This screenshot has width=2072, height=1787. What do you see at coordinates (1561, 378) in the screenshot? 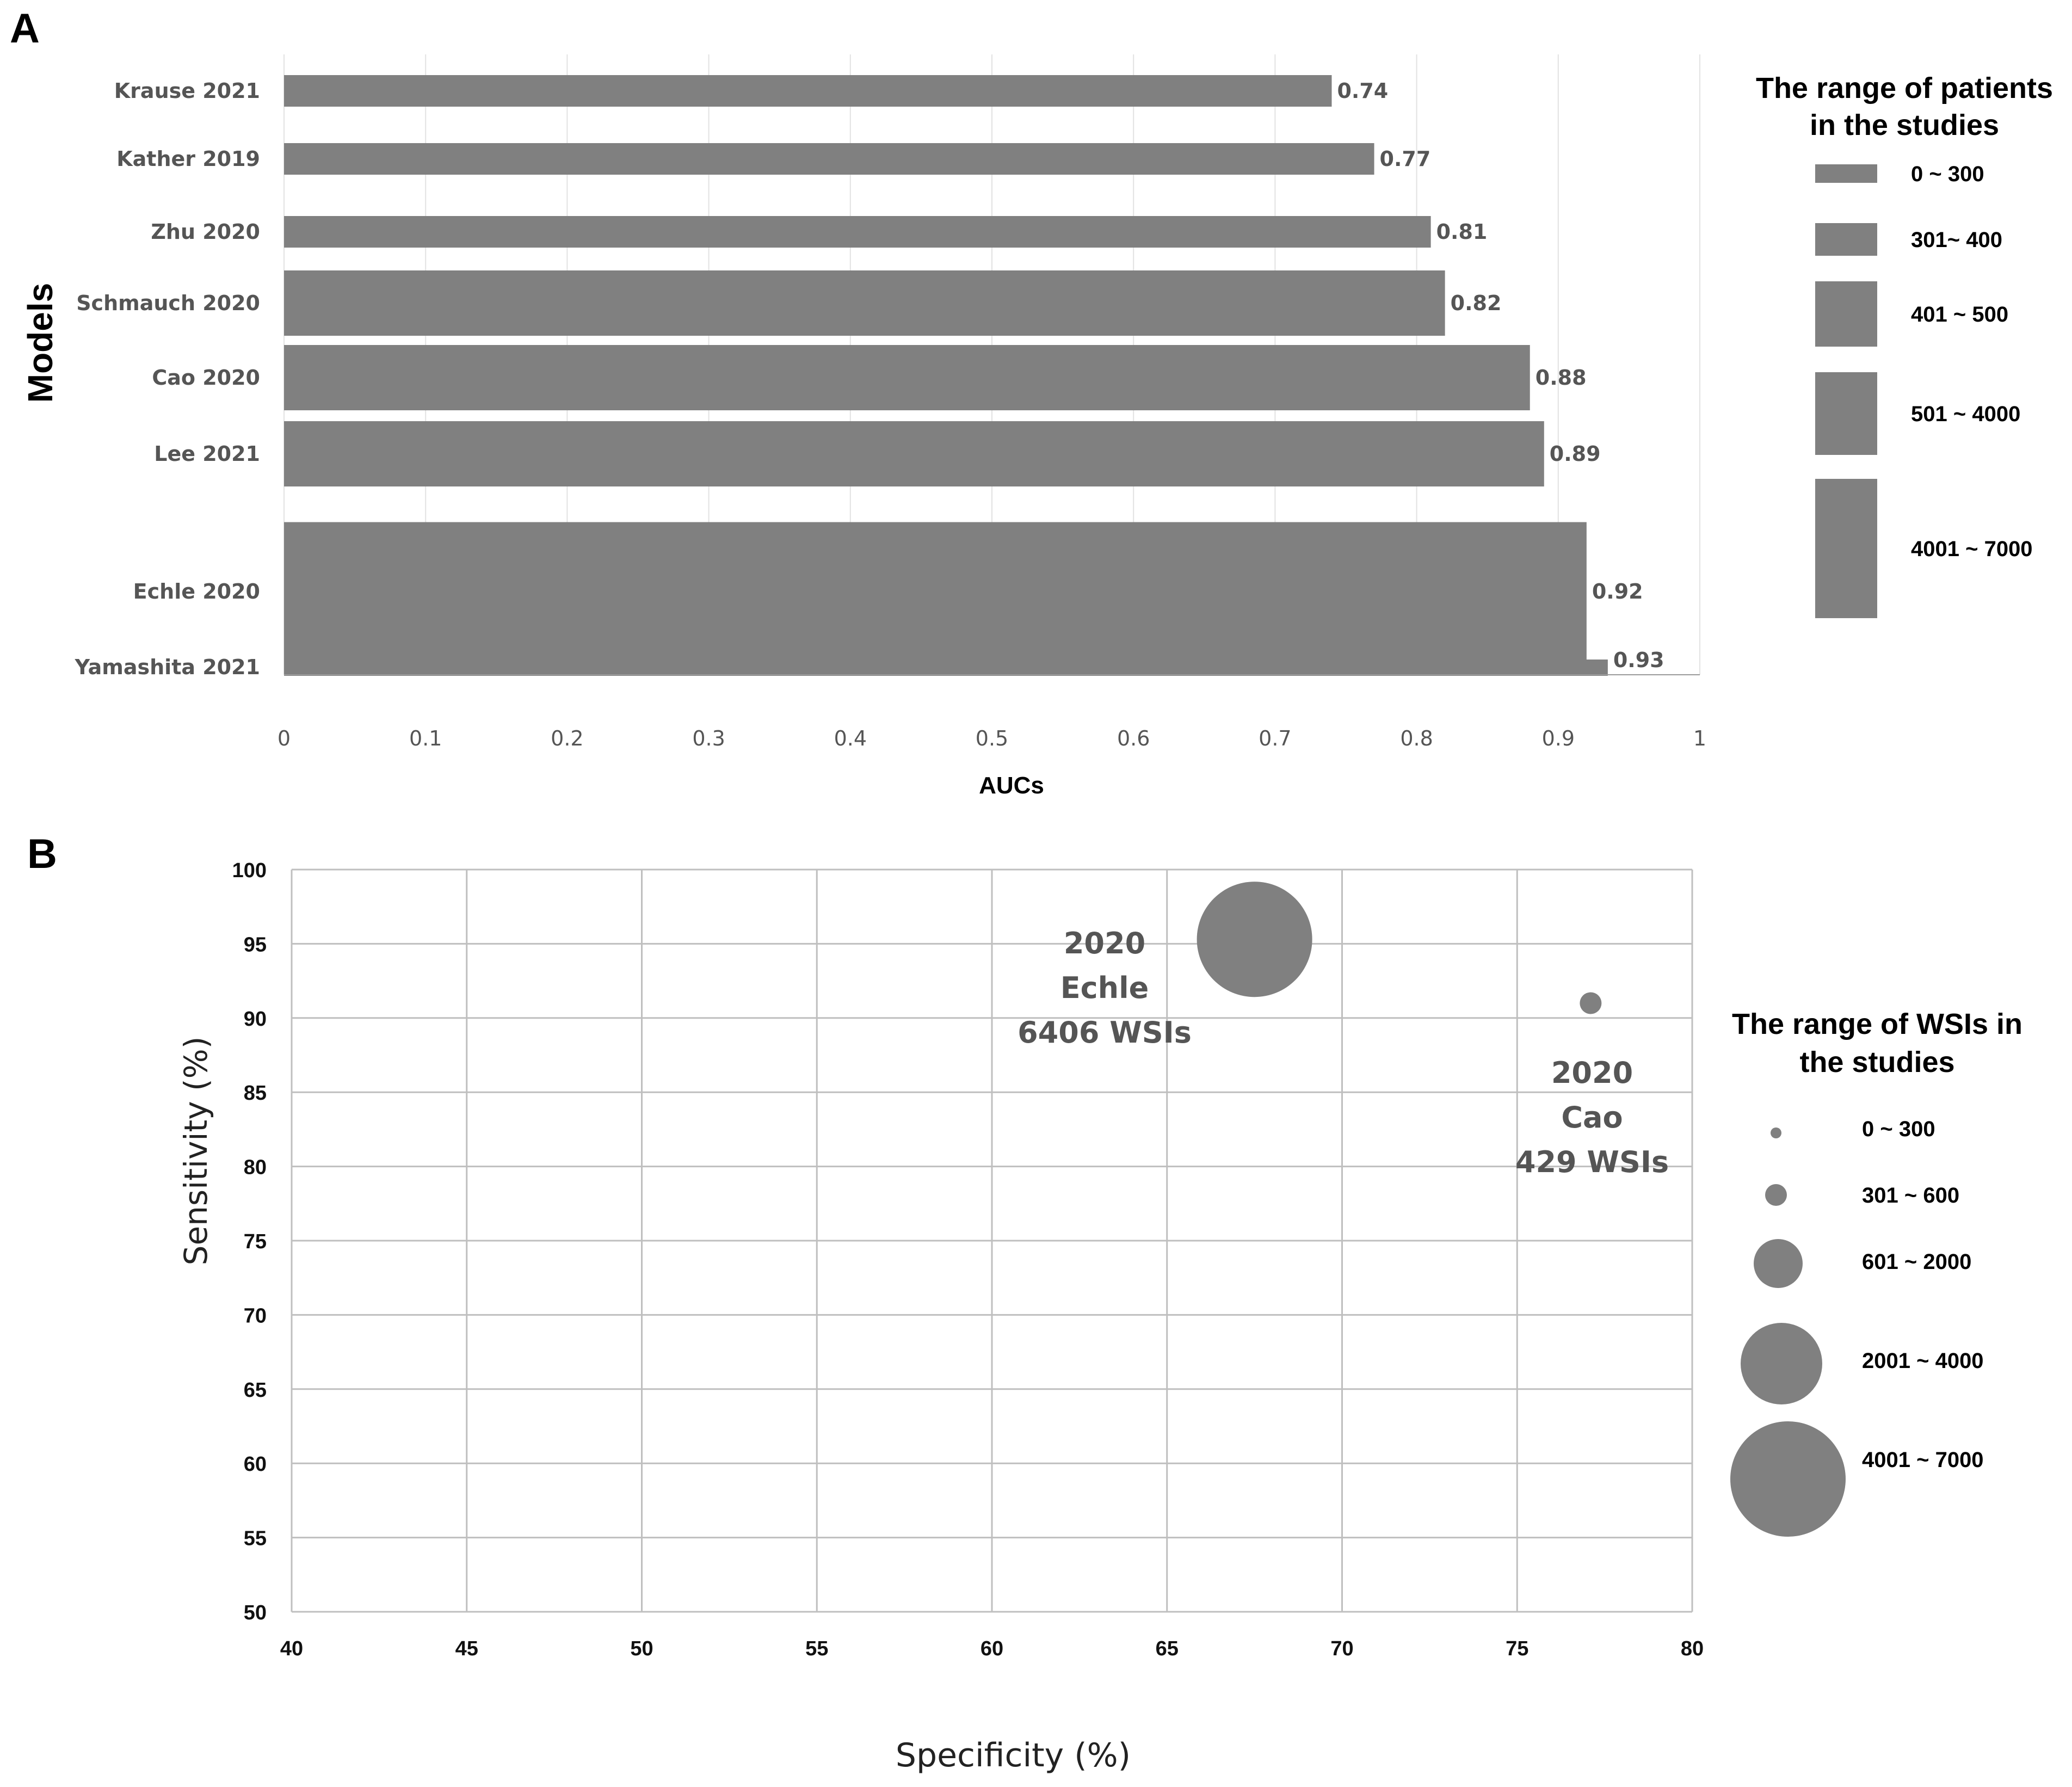
I see `bar-value-label: 0.88` at bounding box center [1561, 378].